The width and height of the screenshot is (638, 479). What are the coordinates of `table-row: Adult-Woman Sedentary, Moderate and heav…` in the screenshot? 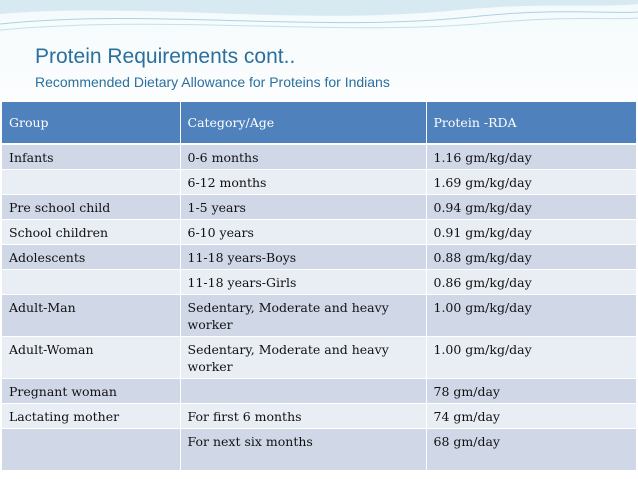 It's located at (319, 357).